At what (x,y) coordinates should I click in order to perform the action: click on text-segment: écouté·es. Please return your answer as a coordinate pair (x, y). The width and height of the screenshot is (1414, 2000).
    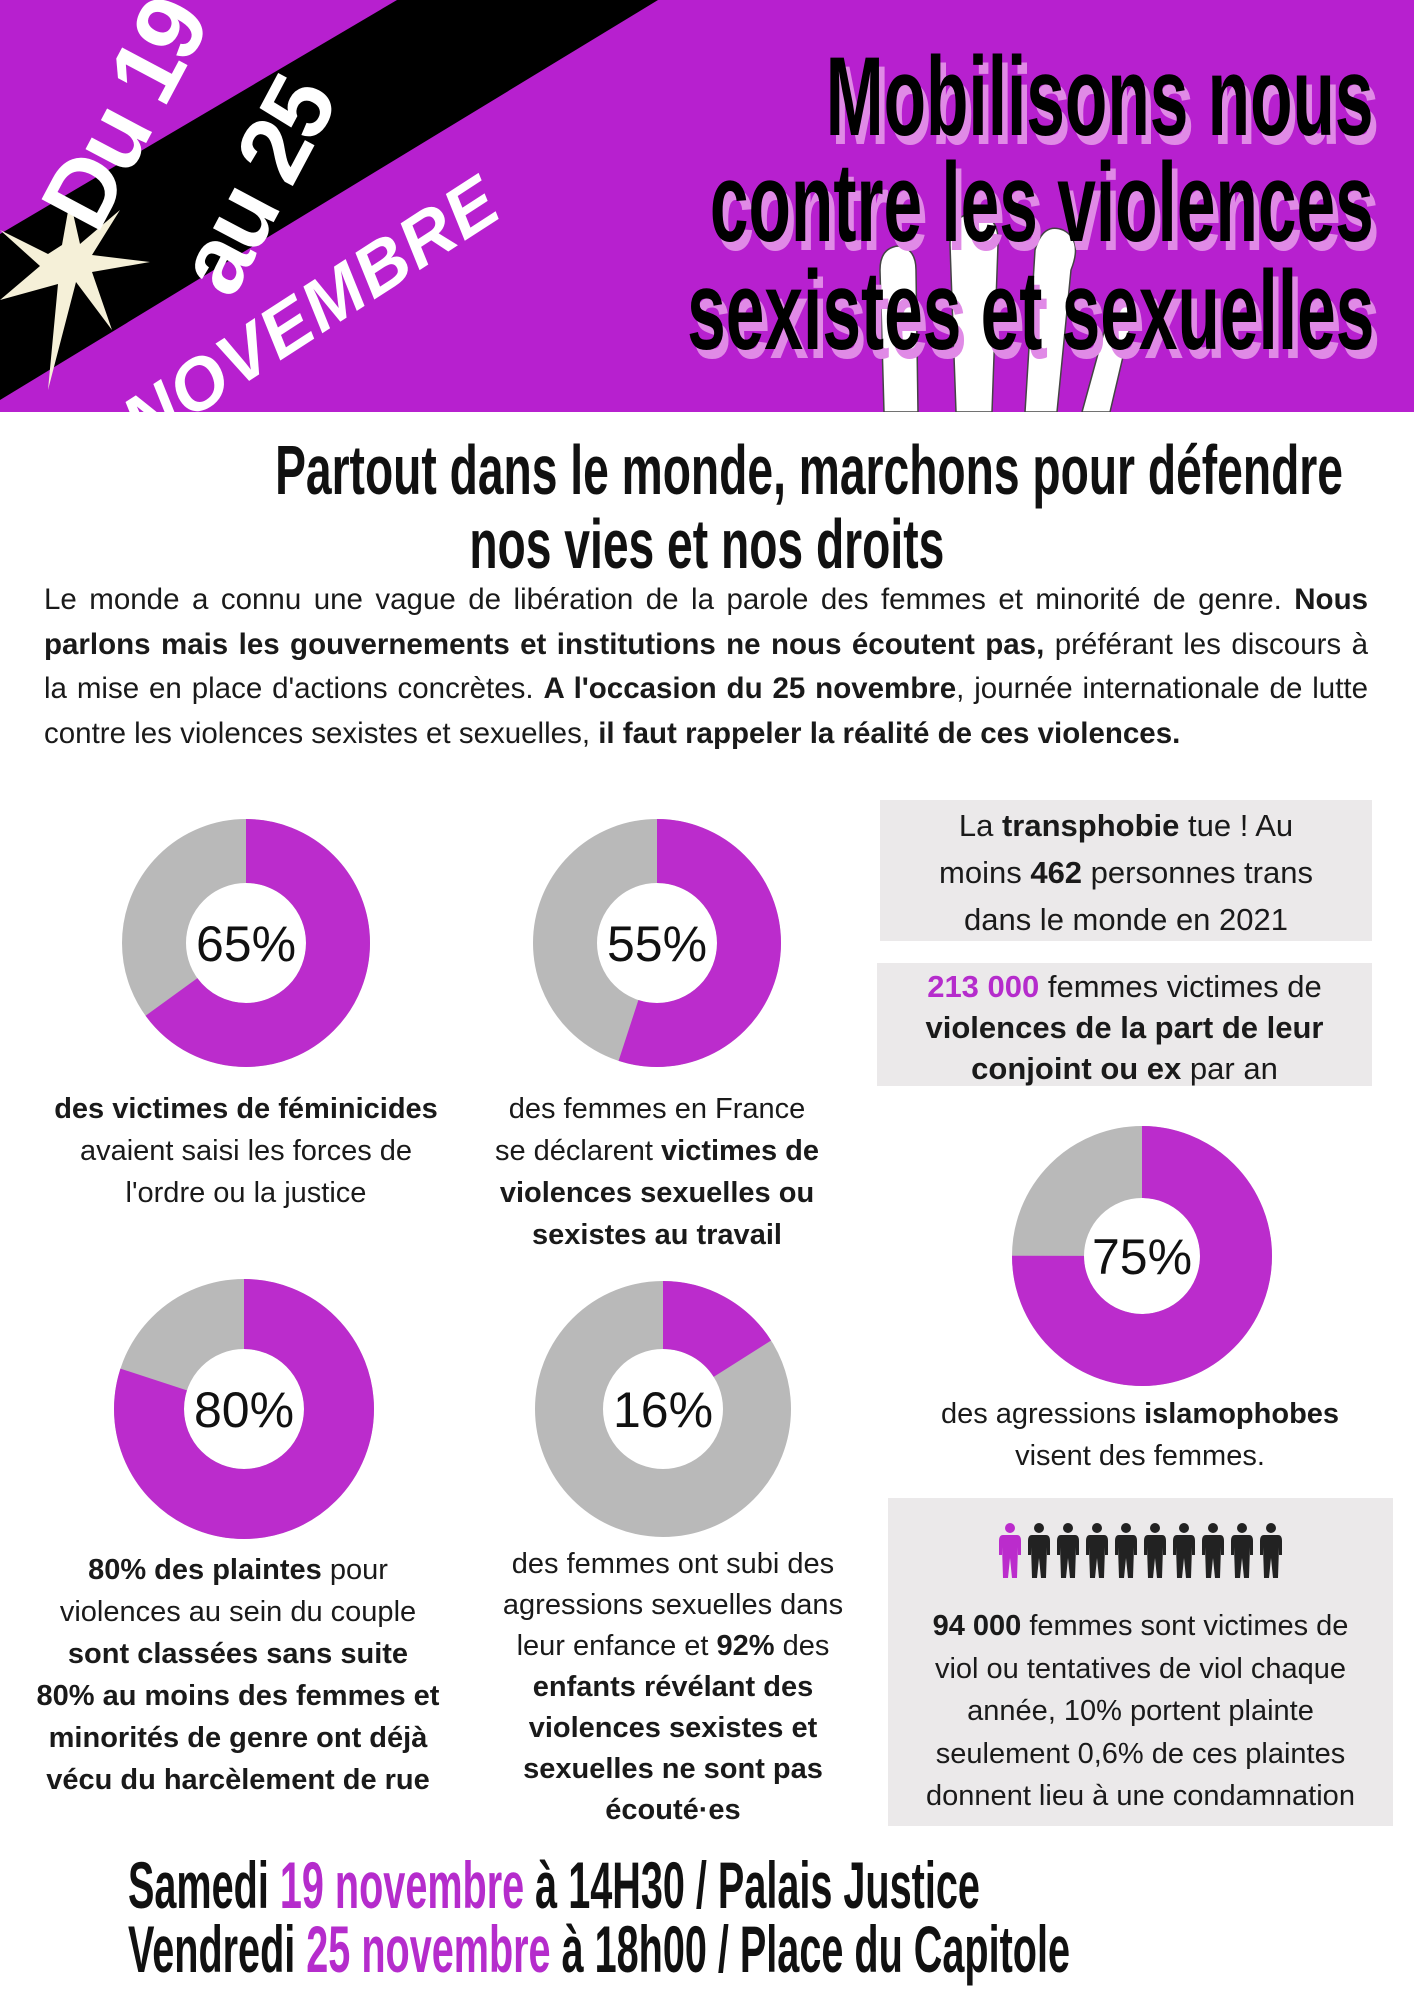
    Looking at the image, I should click on (673, 1810).